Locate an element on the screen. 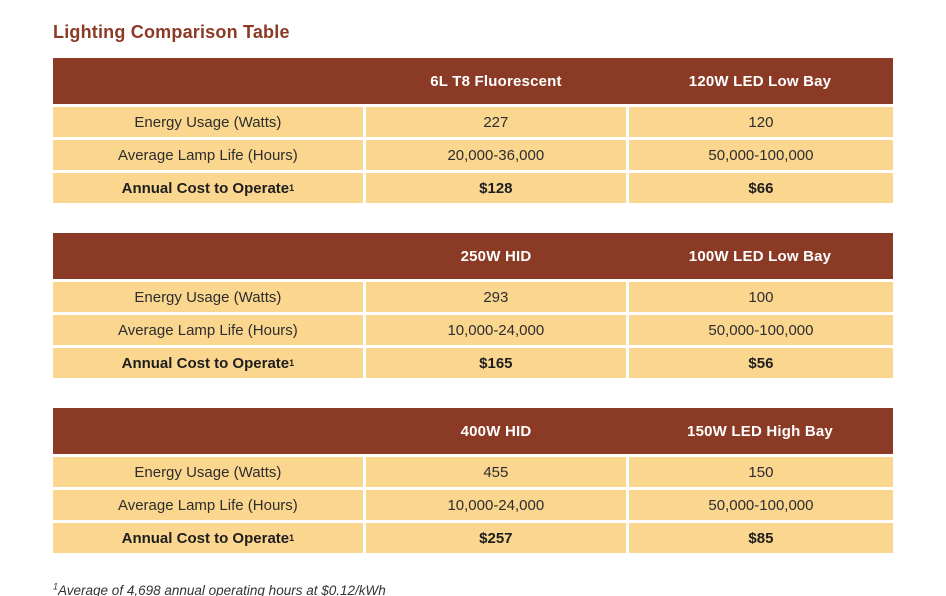 The width and height of the screenshot is (946, 596). value-cell: 20,000-36,000 is located at coordinates (495, 155).